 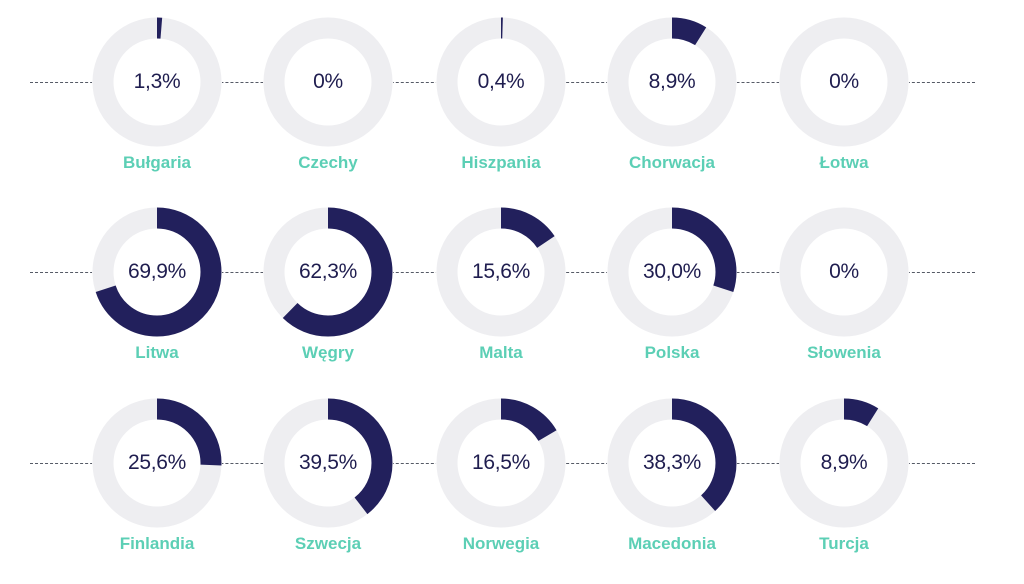 I want to click on donut-item: 15,6% Malta, so click(x=501, y=294).